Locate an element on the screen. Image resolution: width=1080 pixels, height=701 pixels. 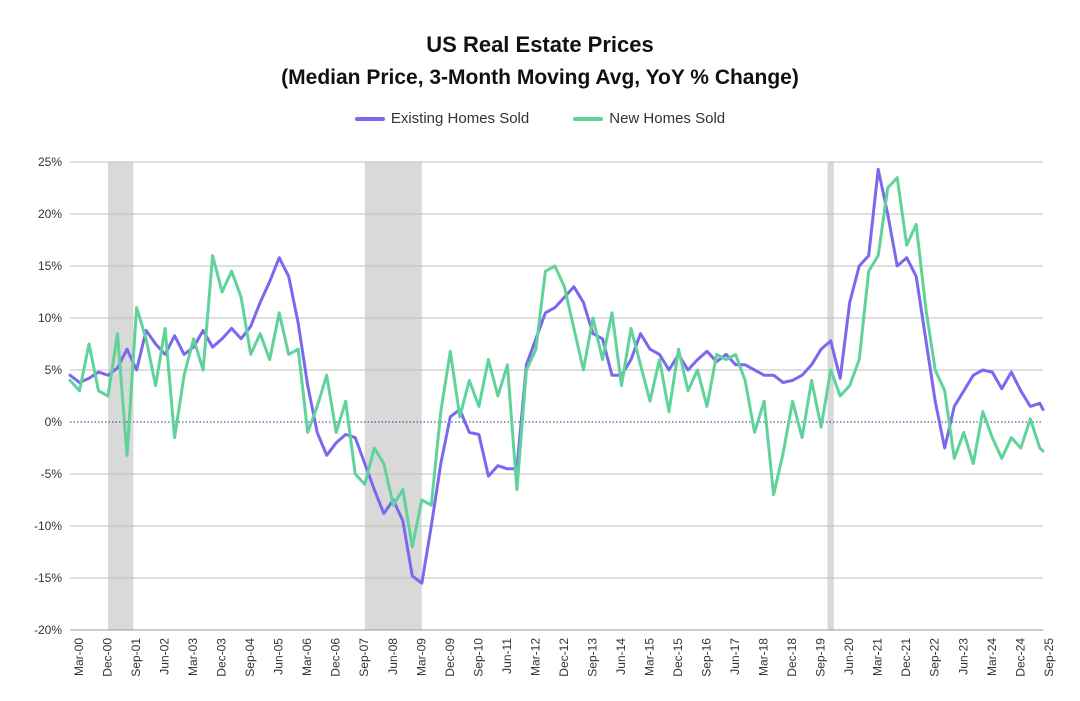
x-tick-label: Jun-02 is located at coordinates (165, 656).